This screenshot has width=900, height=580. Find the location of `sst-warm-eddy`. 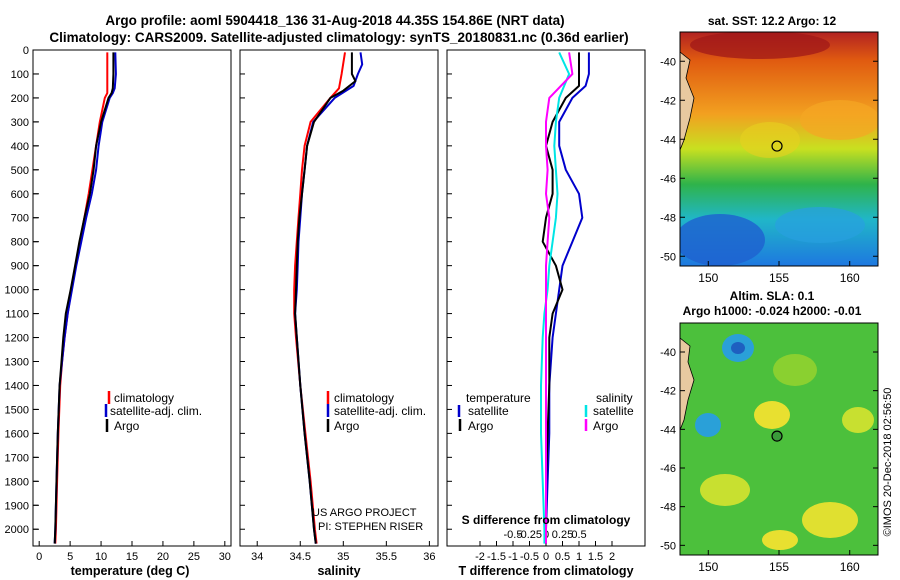

sst-warm-eddy is located at coordinates (839, 120).